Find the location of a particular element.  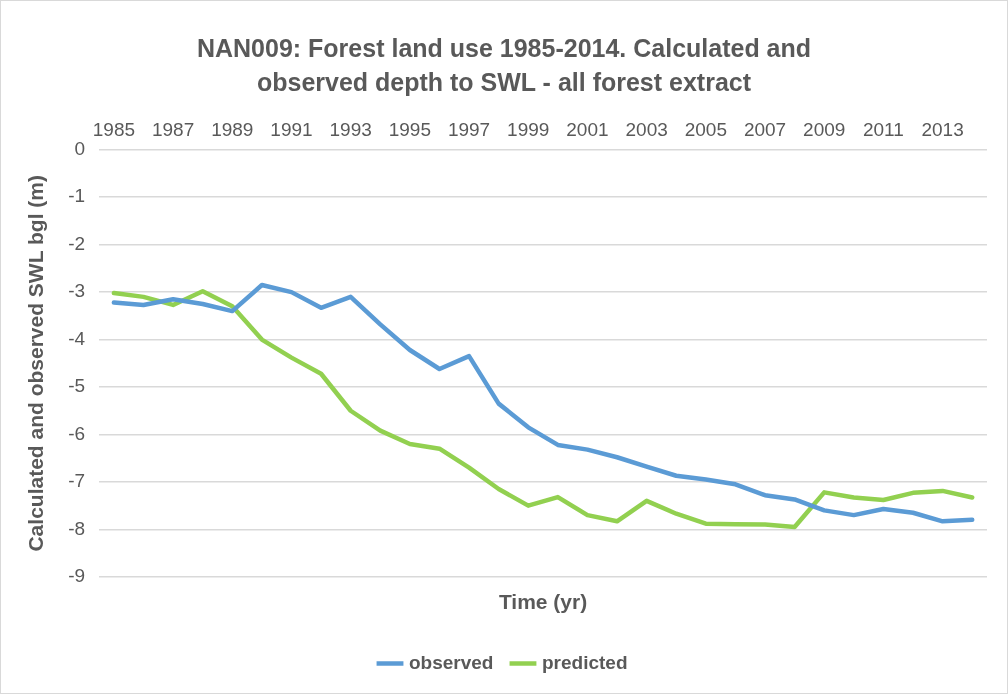

y-tick-label: -9 is located at coordinates (77, 576).